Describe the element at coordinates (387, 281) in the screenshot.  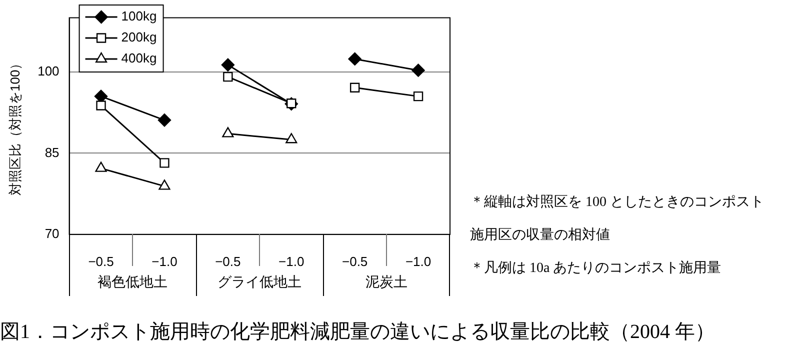
I see `text: 泥炭土` at that location.